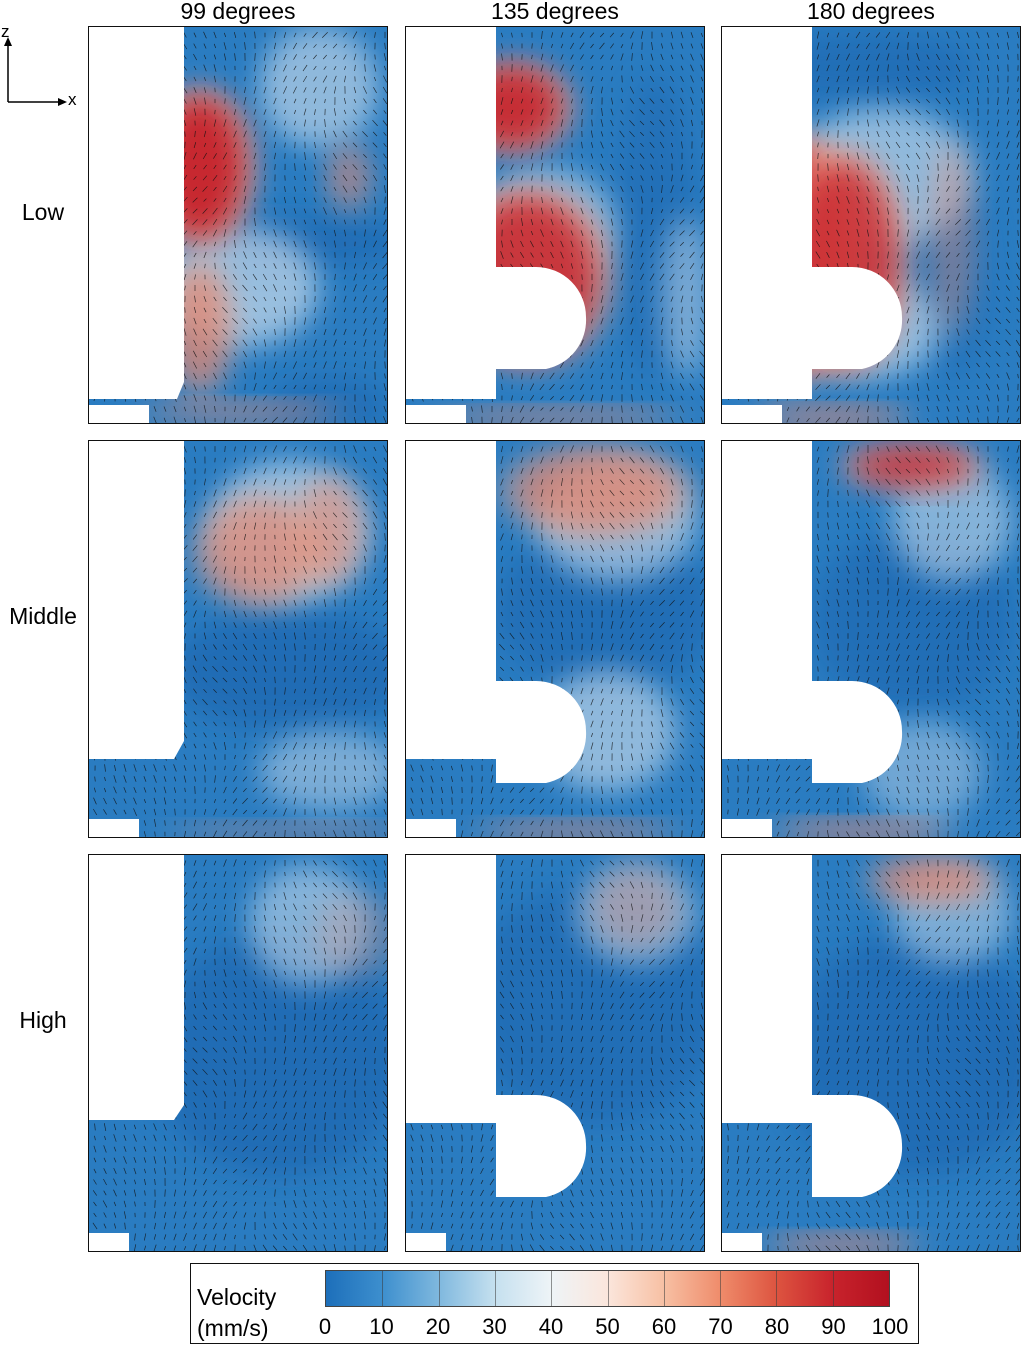 Image resolution: width=1024 pixels, height=1347 pixels. What do you see at coordinates (777, 1326) in the screenshot?
I see `colorbar-tick-label: 80` at bounding box center [777, 1326].